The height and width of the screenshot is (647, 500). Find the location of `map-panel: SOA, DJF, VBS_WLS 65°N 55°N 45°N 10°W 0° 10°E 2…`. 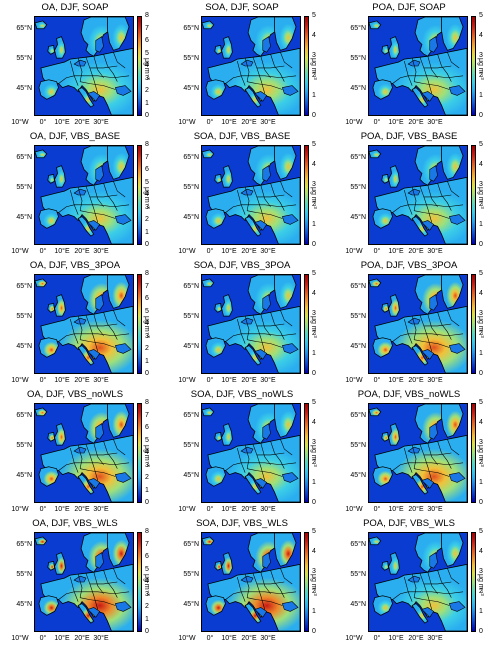

map-panel: SOA, DJF, VBS_WLS 65°N 55°N 45°N 10°W 0° 10°E 2… is located at coordinates (250, 580).